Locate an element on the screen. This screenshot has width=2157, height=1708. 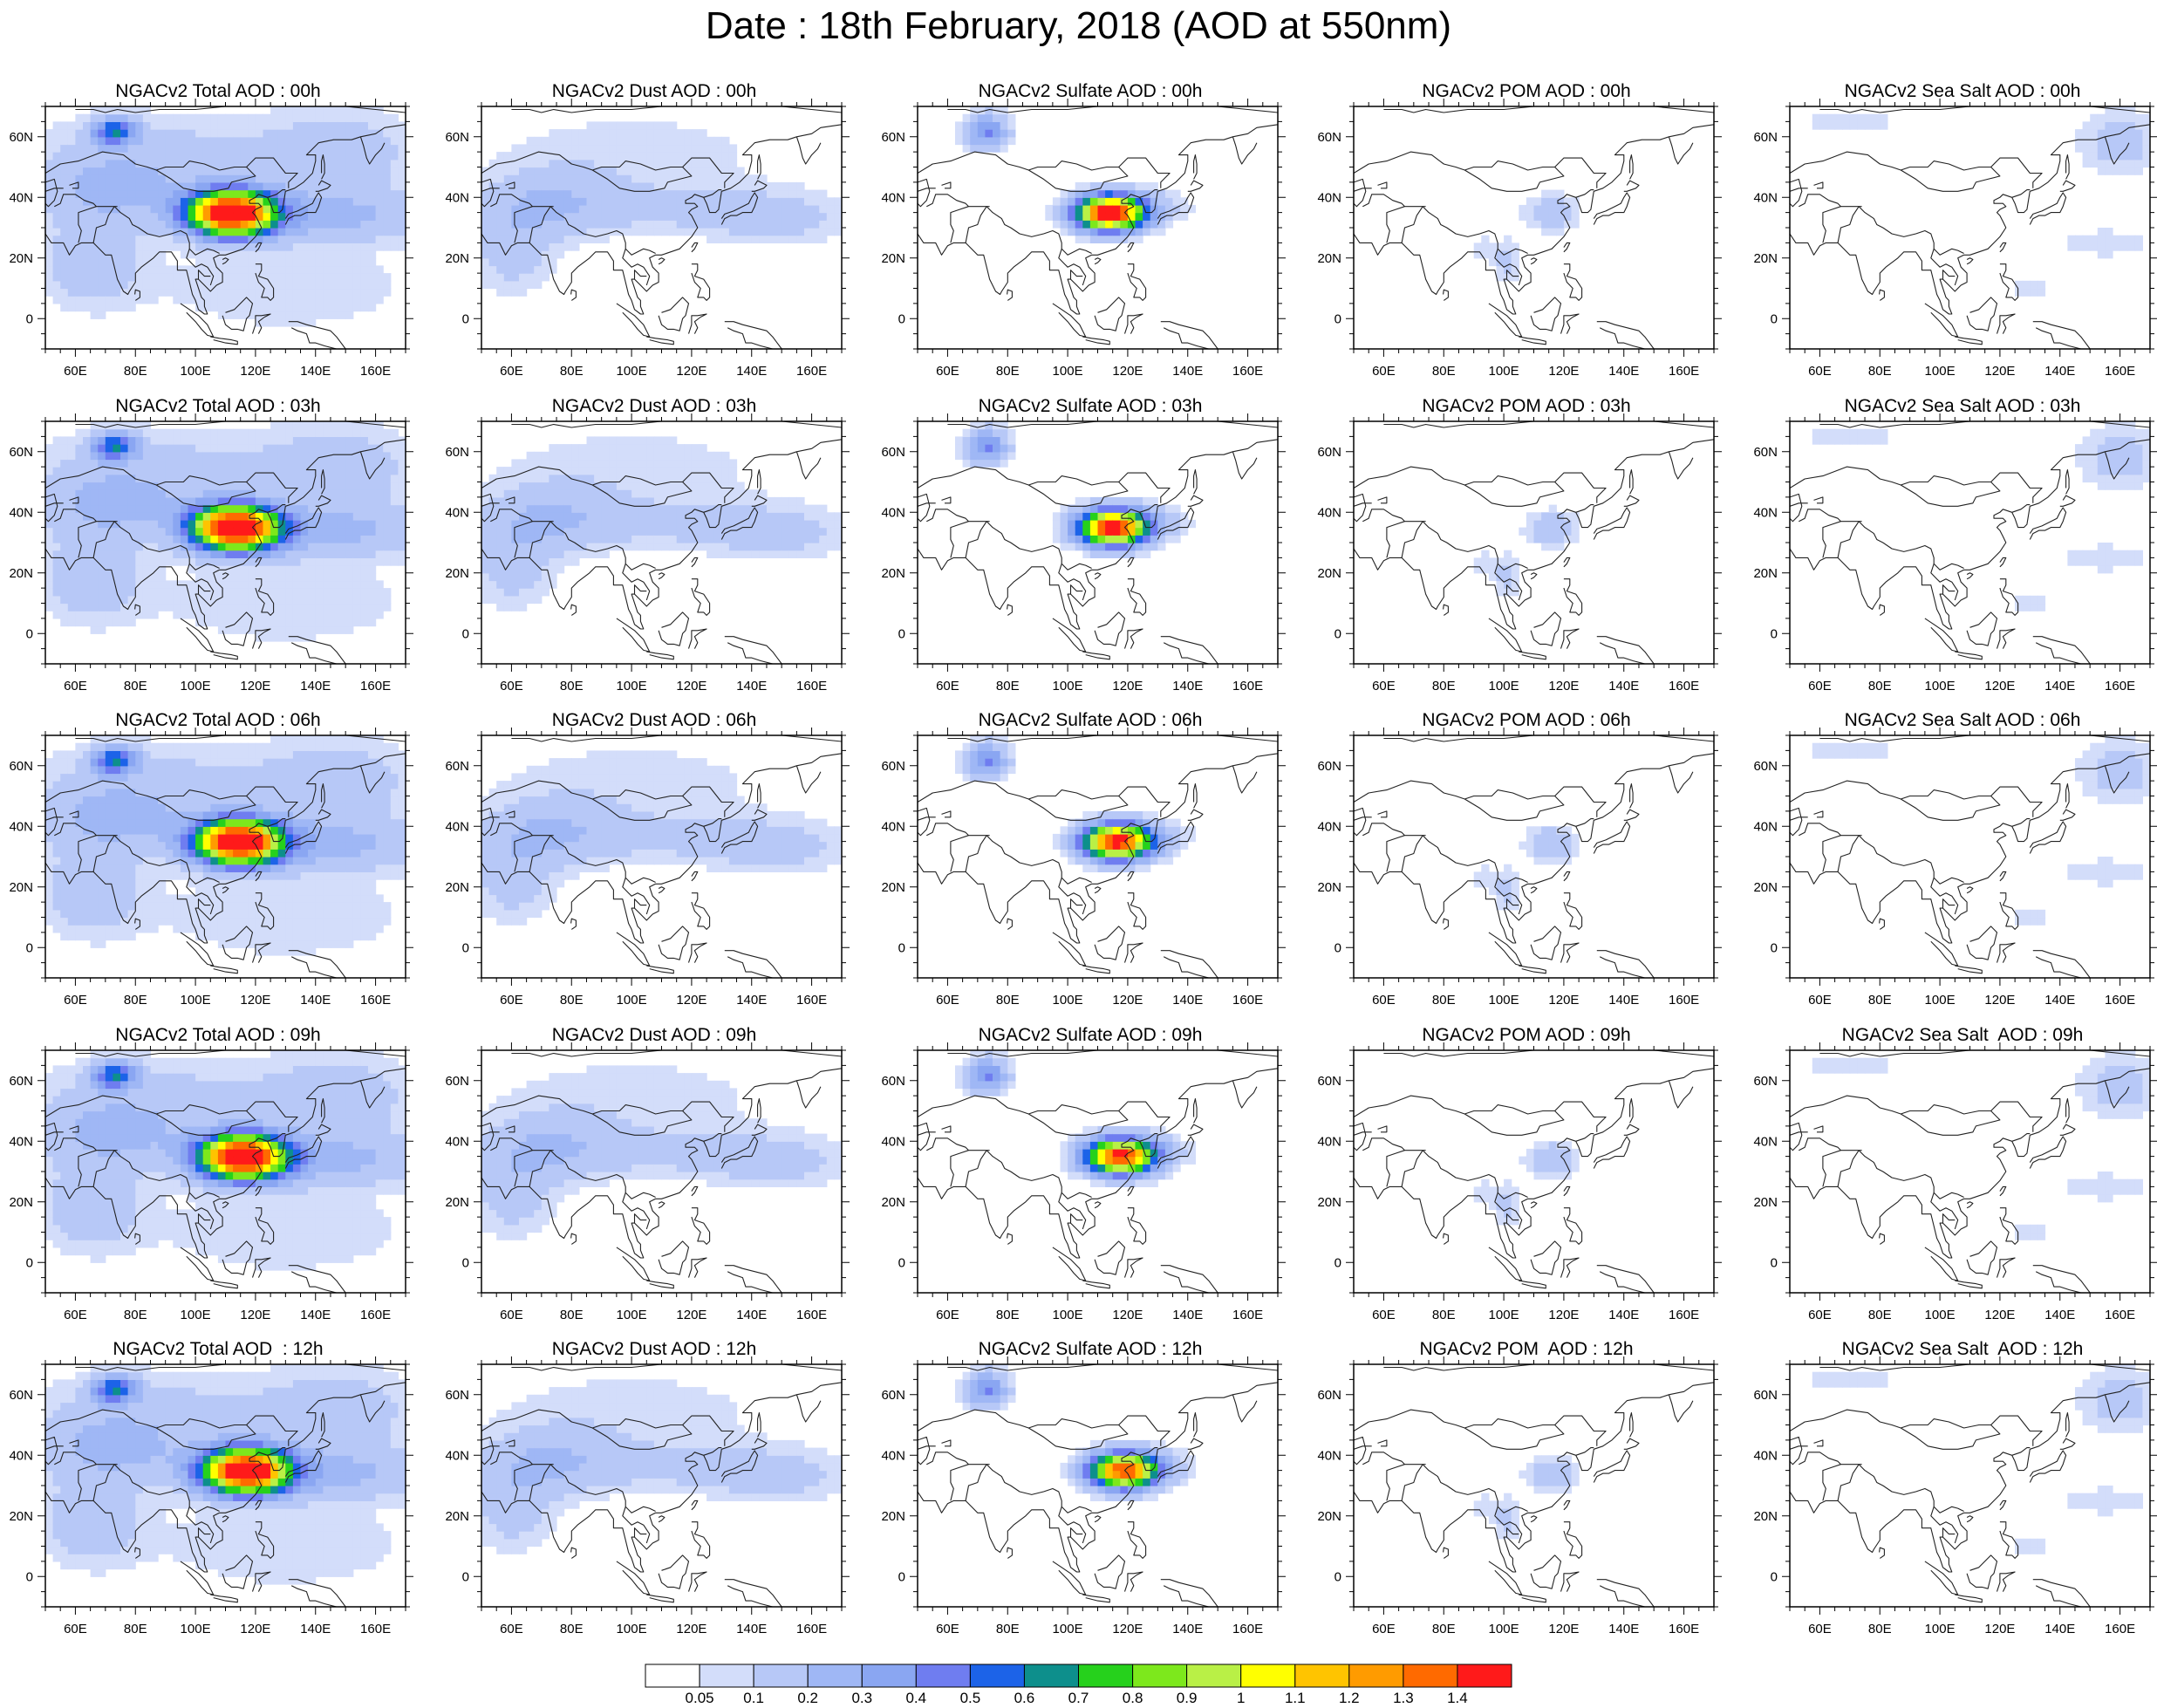
panel-title: NGACv2 Sea Salt AOD : 12h is located at coordinates (1951, 1350).